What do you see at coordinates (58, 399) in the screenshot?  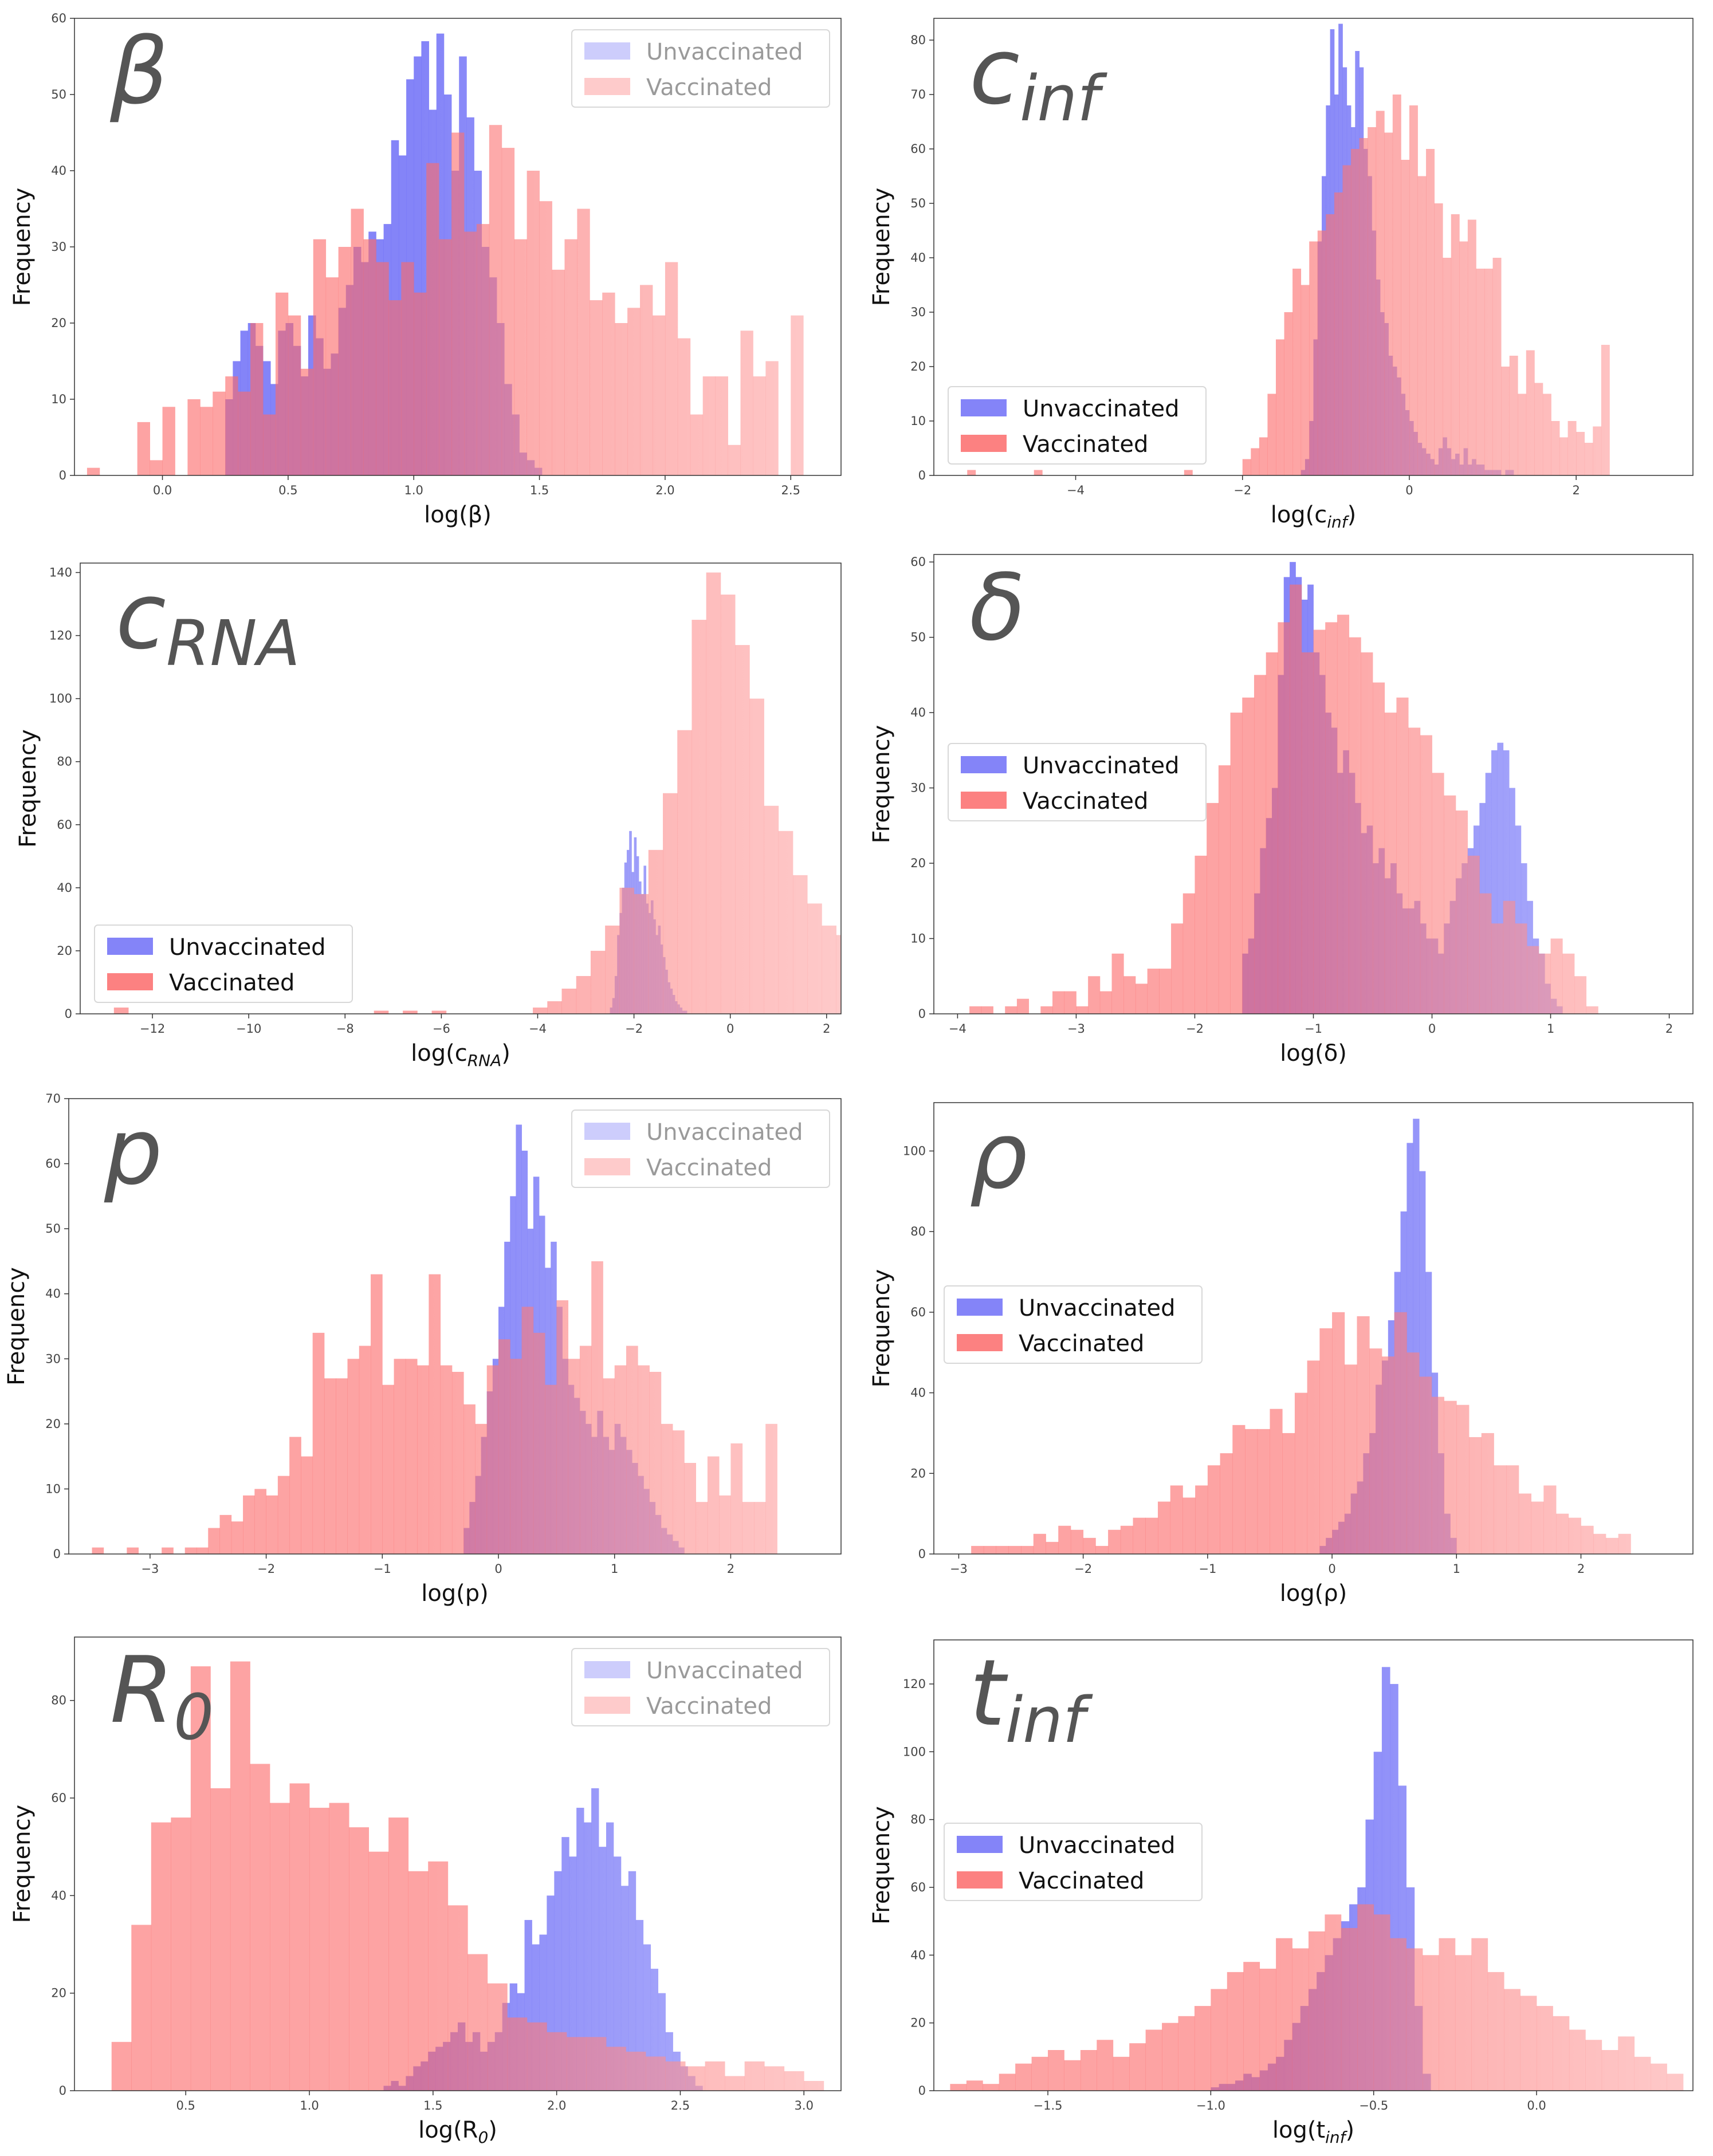 I see `y-tick-label: 10` at bounding box center [58, 399].